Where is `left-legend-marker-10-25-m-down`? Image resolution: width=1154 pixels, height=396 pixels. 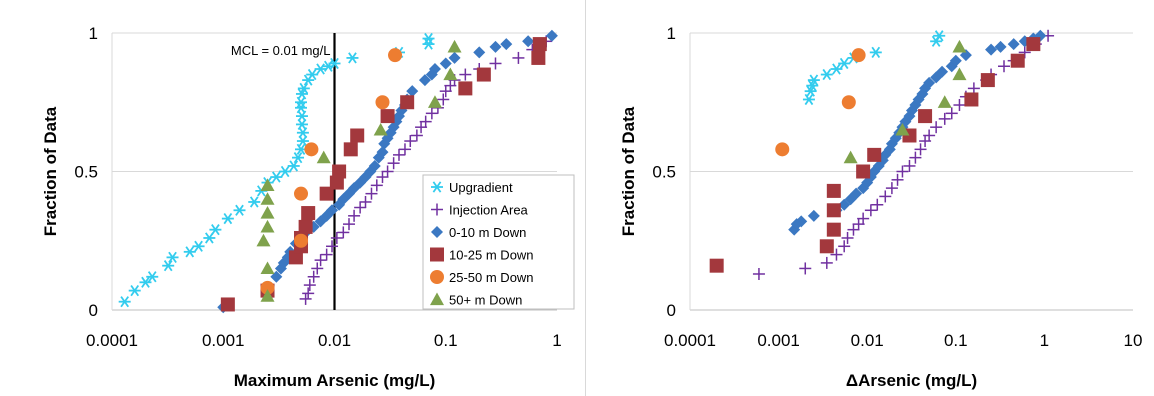 left-legend-marker-10-25-m-down is located at coordinates (437, 254).